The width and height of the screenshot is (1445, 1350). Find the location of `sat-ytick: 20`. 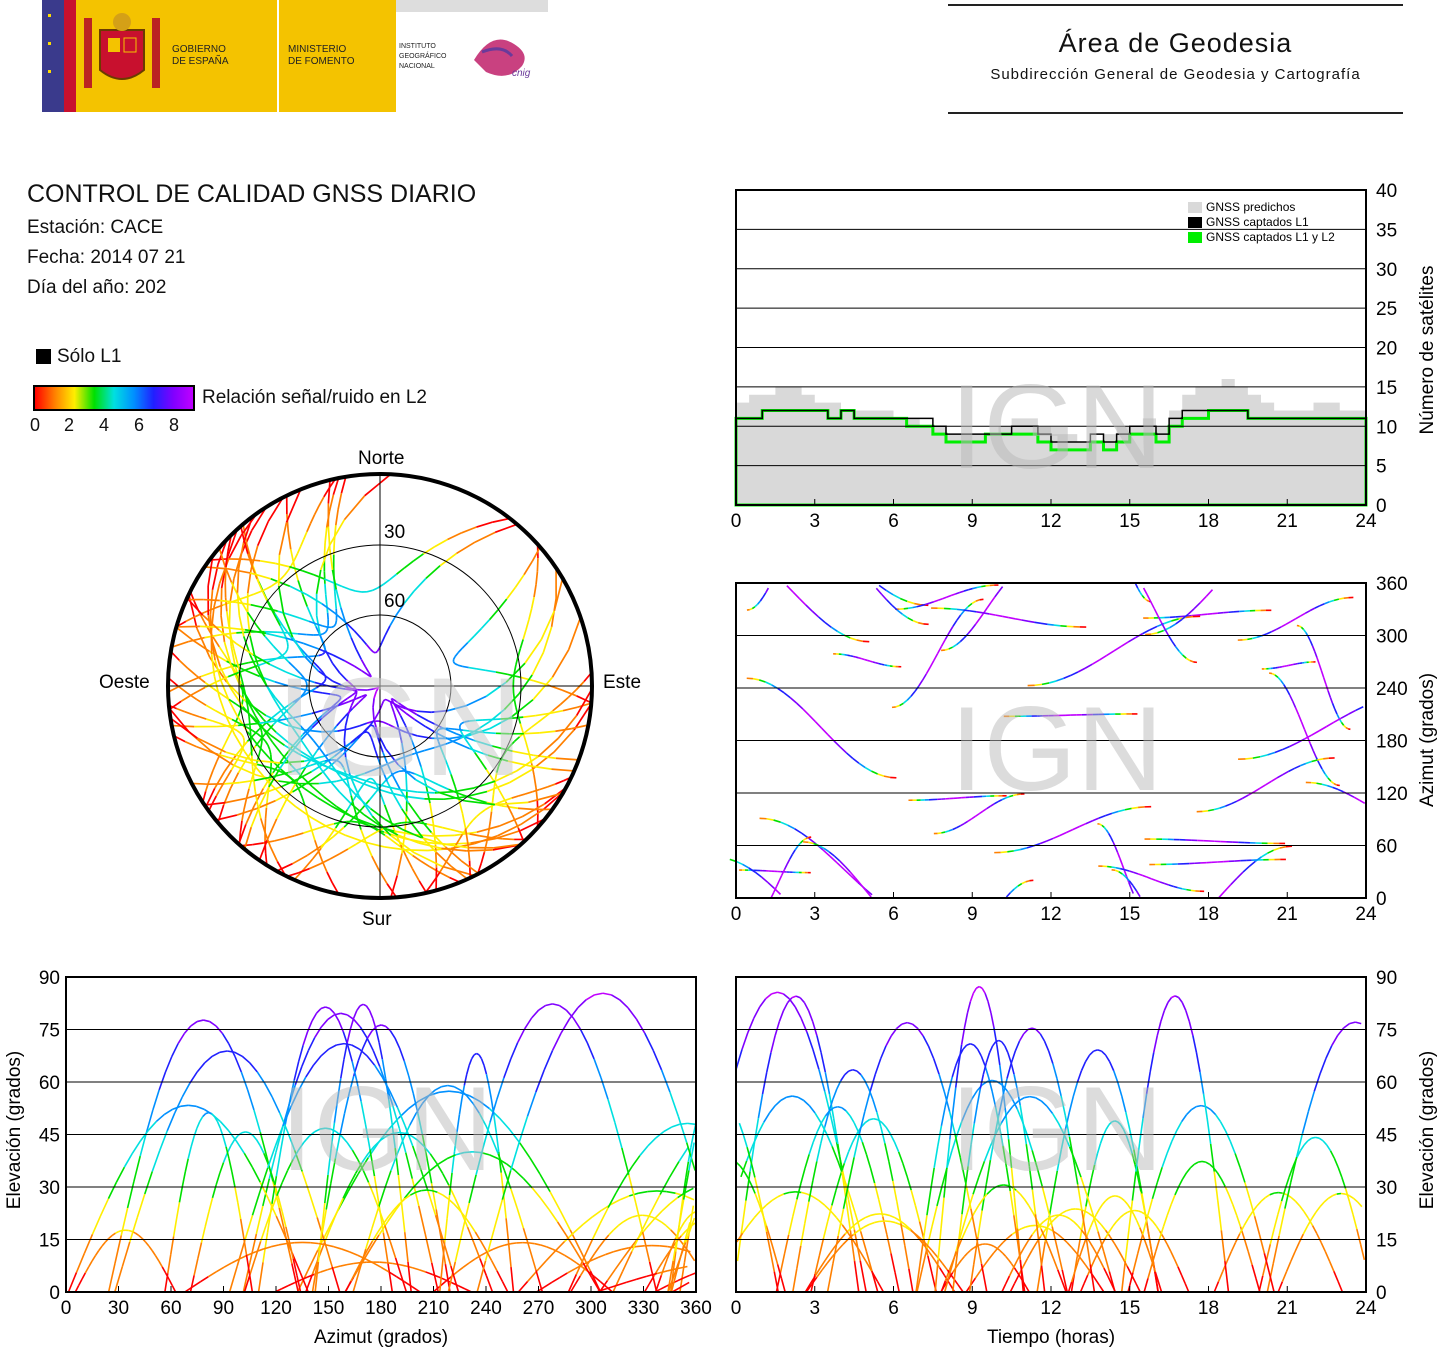

sat-ytick: 20 is located at coordinates (1386, 349).